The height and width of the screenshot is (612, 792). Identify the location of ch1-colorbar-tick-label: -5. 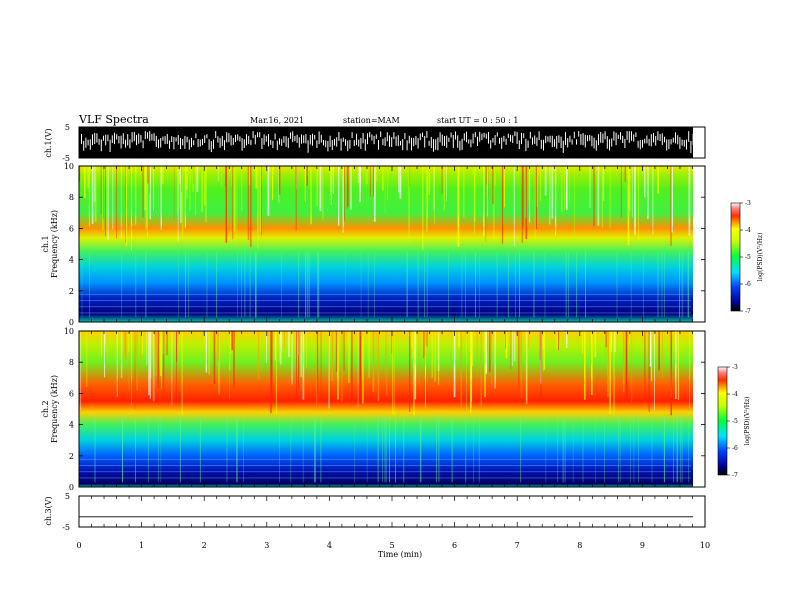
(748, 257).